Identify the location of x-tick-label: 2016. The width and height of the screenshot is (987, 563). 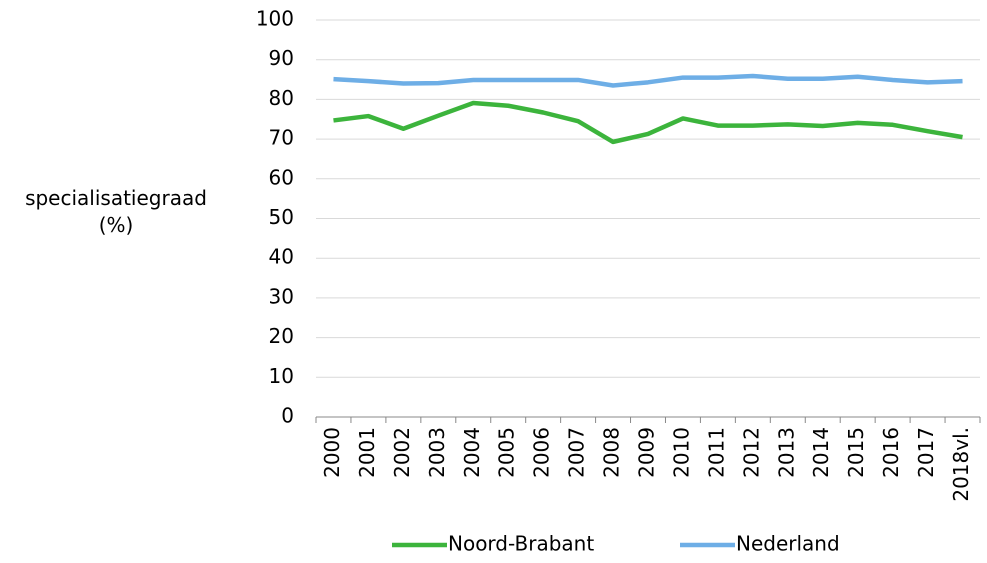
(891, 452).